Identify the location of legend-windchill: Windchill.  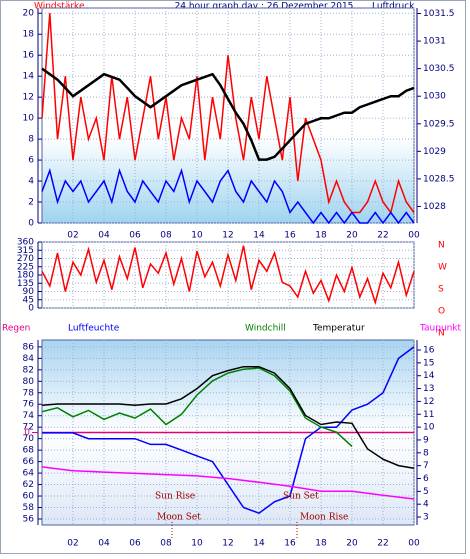
(265, 329).